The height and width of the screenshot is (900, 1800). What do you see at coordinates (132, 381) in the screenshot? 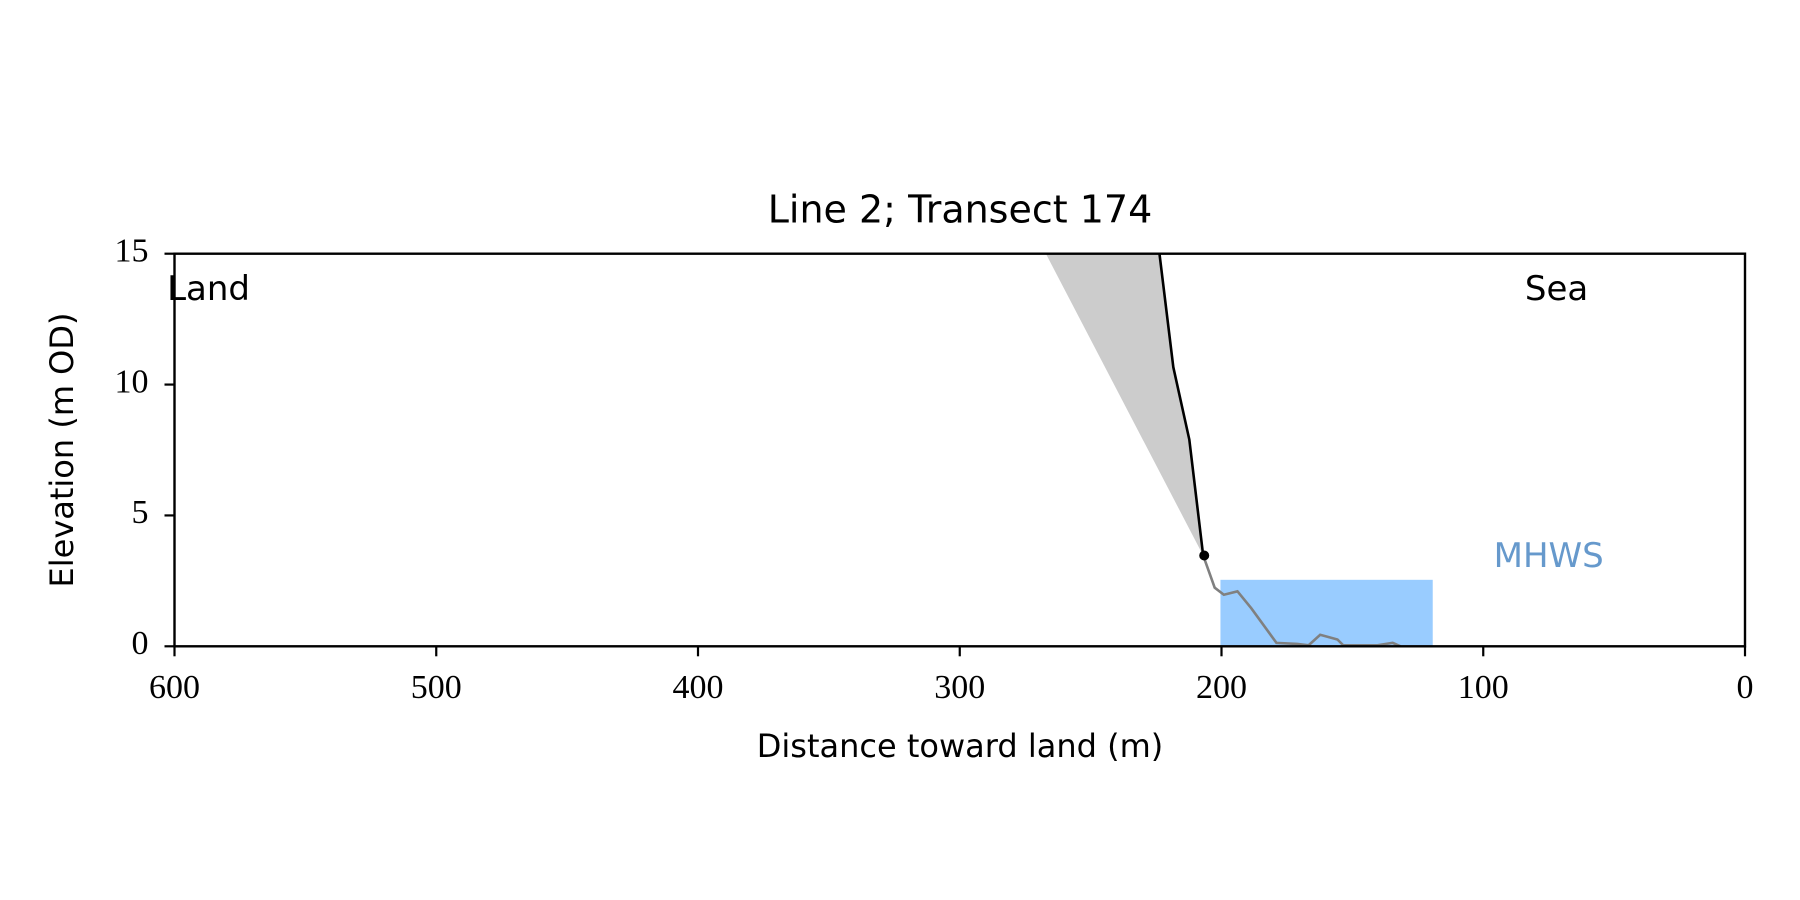
I see `y-tick-label: 10` at bounding box center [132, 381].